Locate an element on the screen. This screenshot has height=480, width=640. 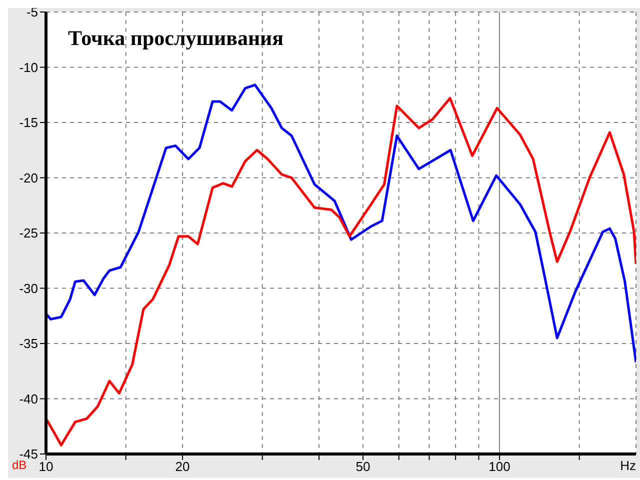
y-tick-label: -40 is located at coordinates (28, 398).